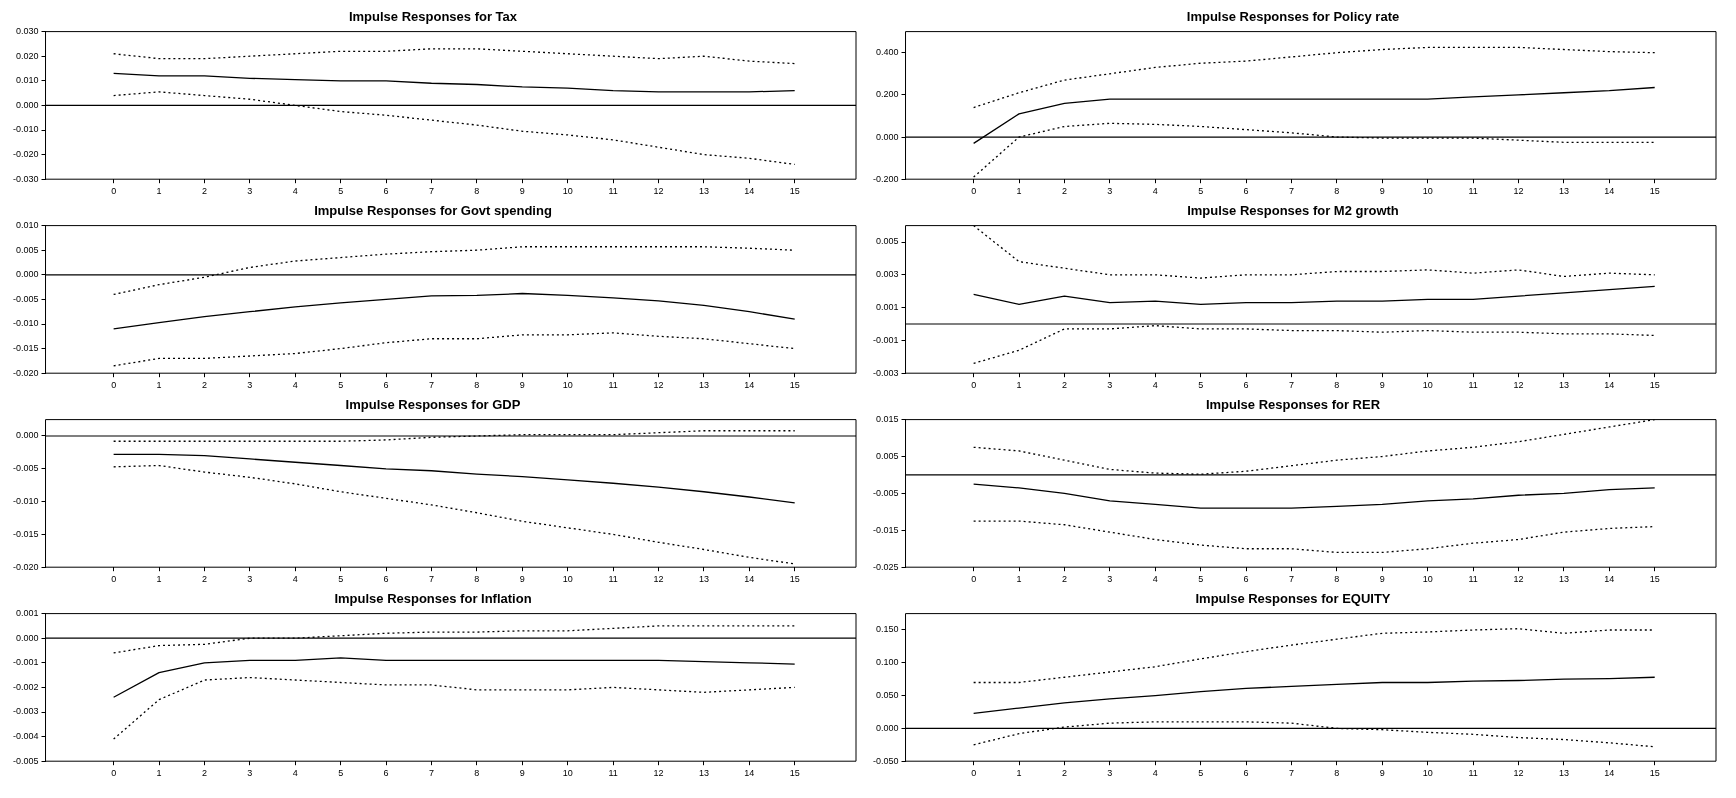 This screenshot has height=798, width=1736. What do you see at coordinates (885, 178) in the screenshot?
I see `y-tick-label: -0.200` at bounding box center [885, 178].